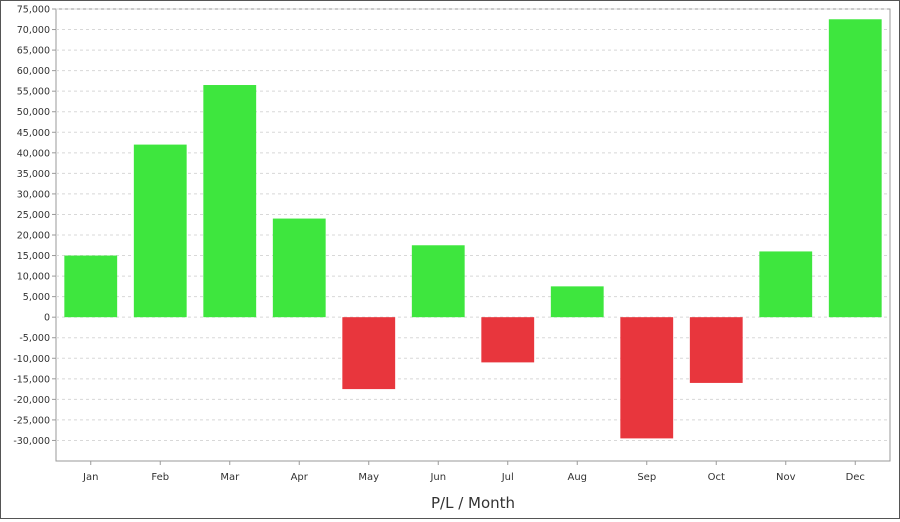 The width and height of the screenshot is (900, 522). I want to click on x-tick-label: Apr, so click(300, 477).